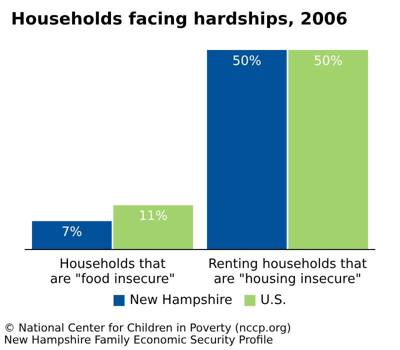  I want to click on data-label: 7%, so click(72, 232).